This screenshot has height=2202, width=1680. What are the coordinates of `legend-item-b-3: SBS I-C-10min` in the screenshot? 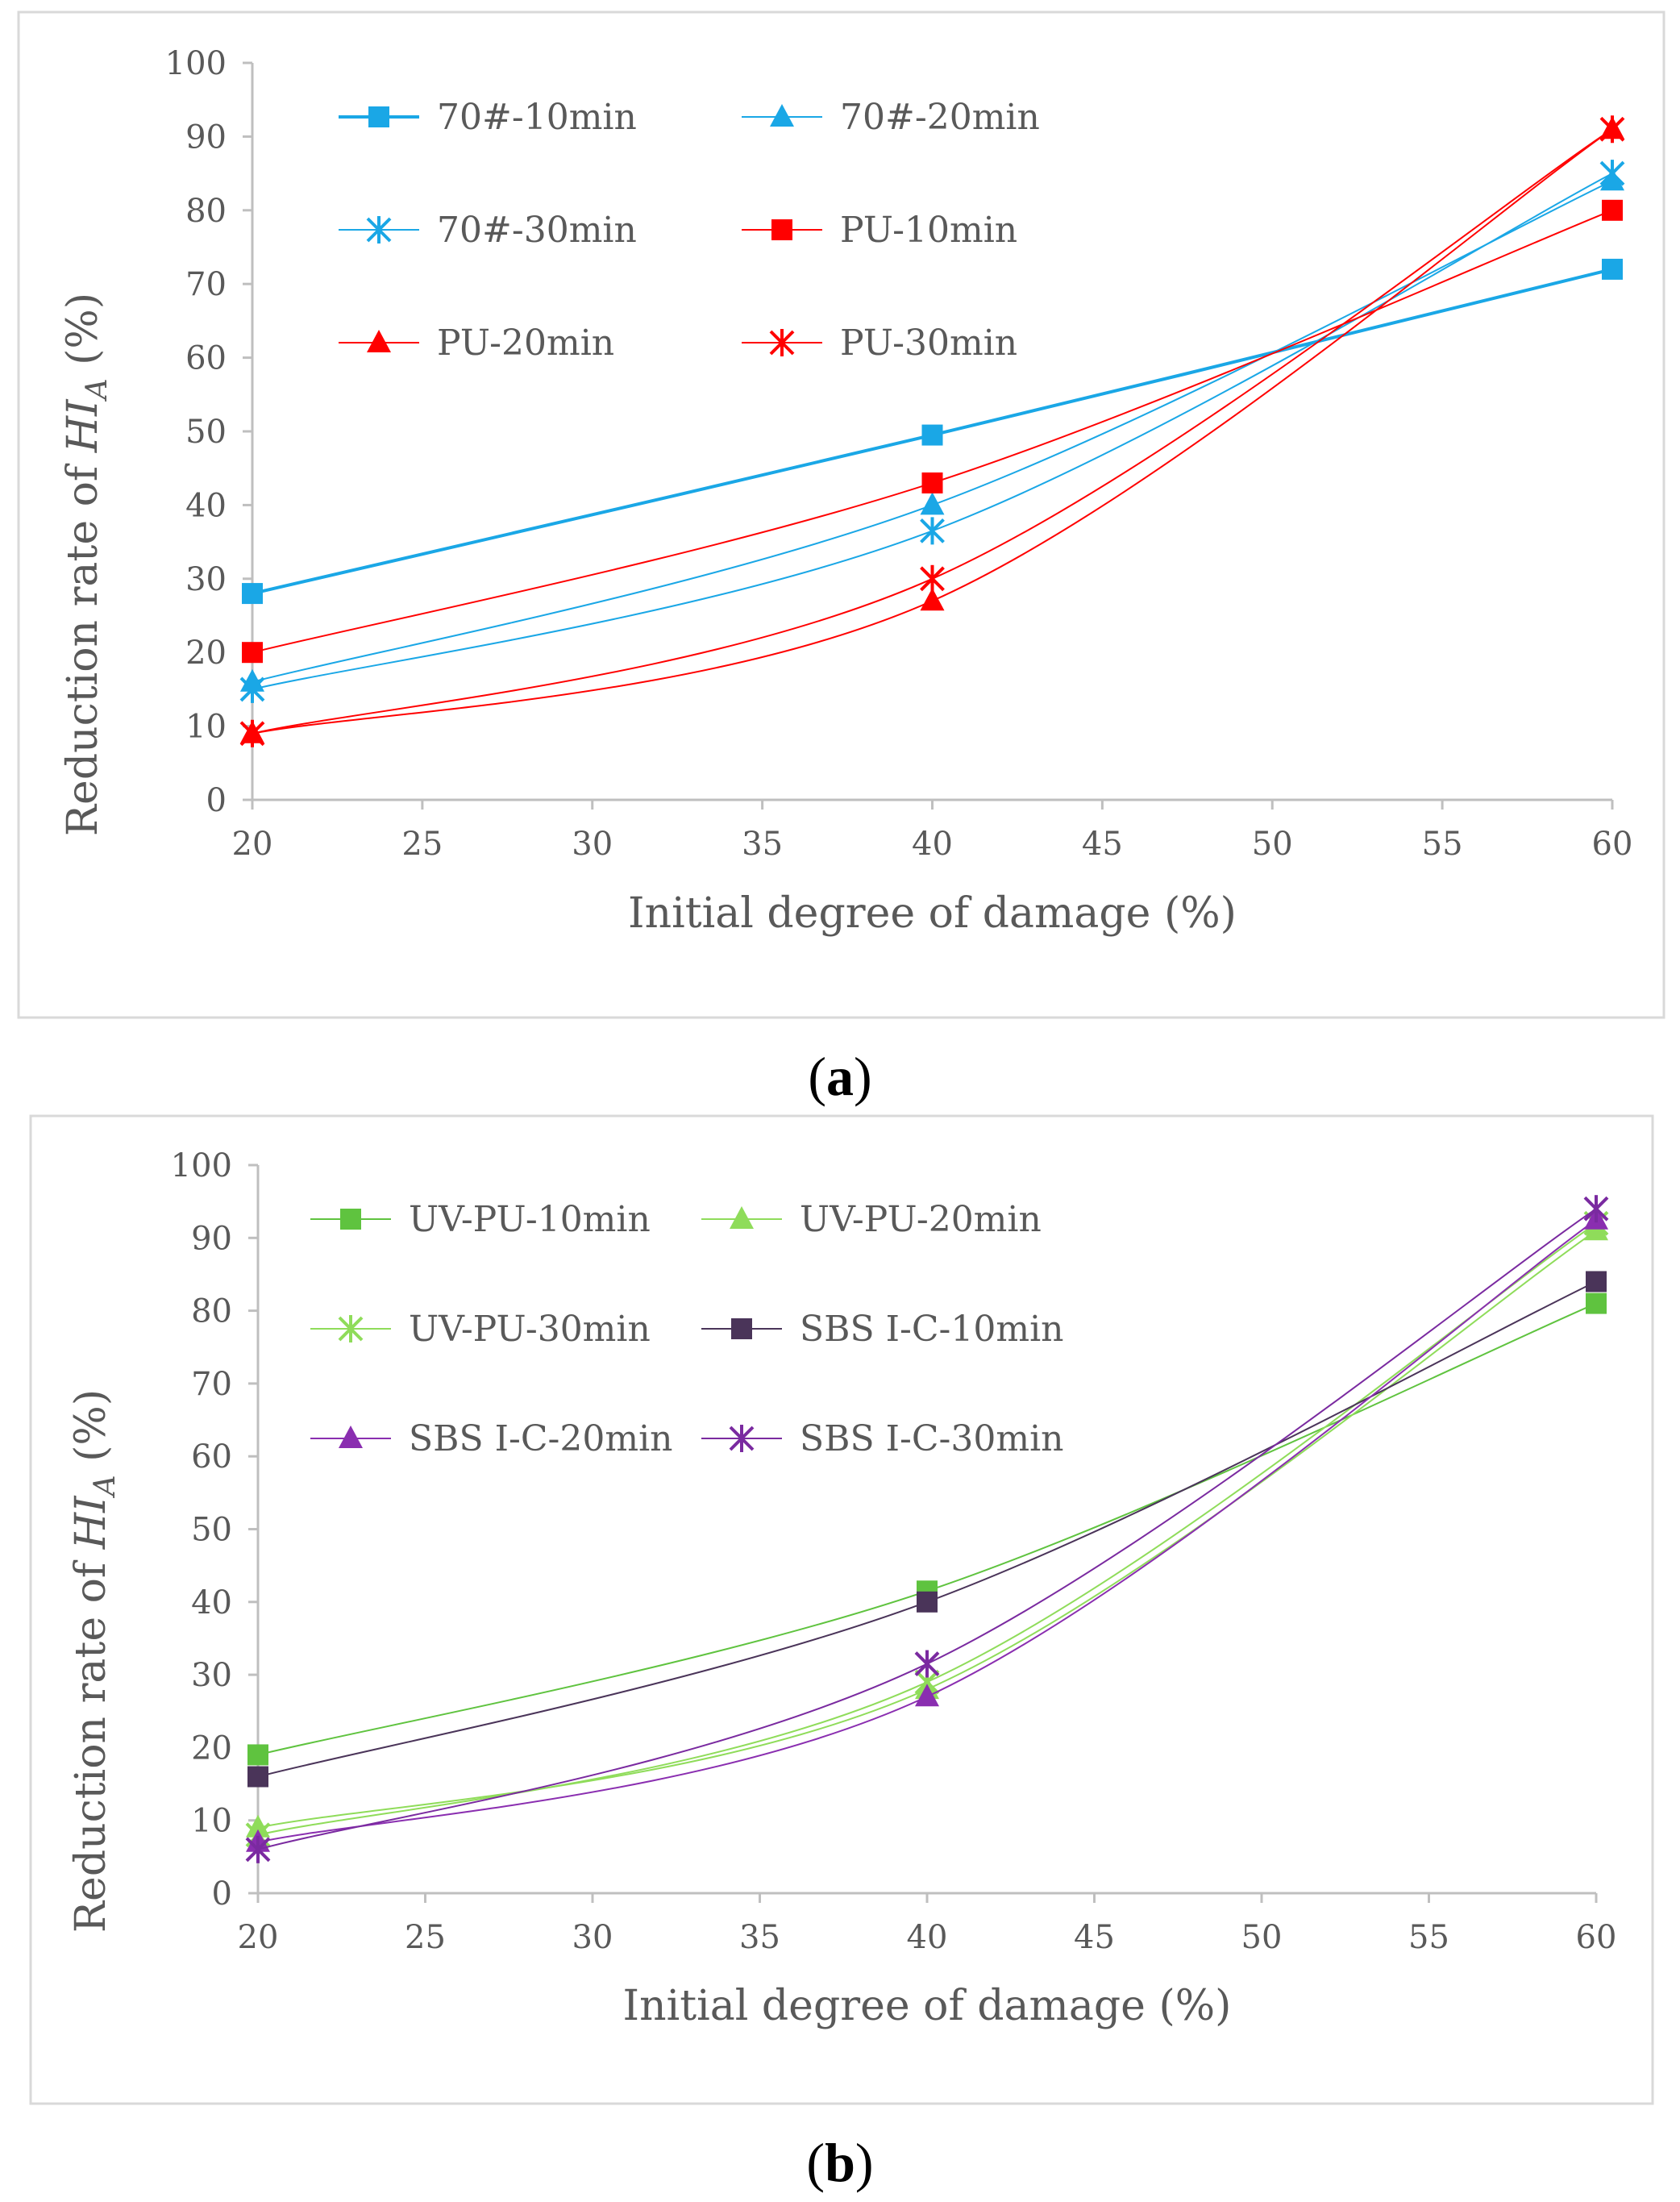 It's located at (882, 1329).